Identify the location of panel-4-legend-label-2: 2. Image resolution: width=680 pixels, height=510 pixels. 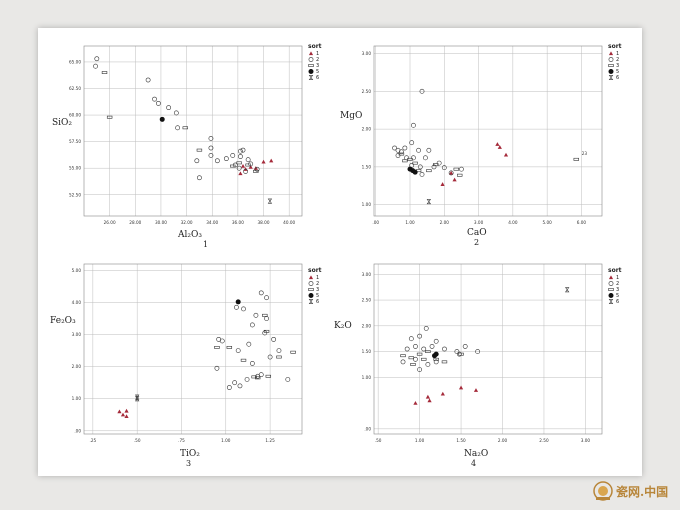
(617, 284).